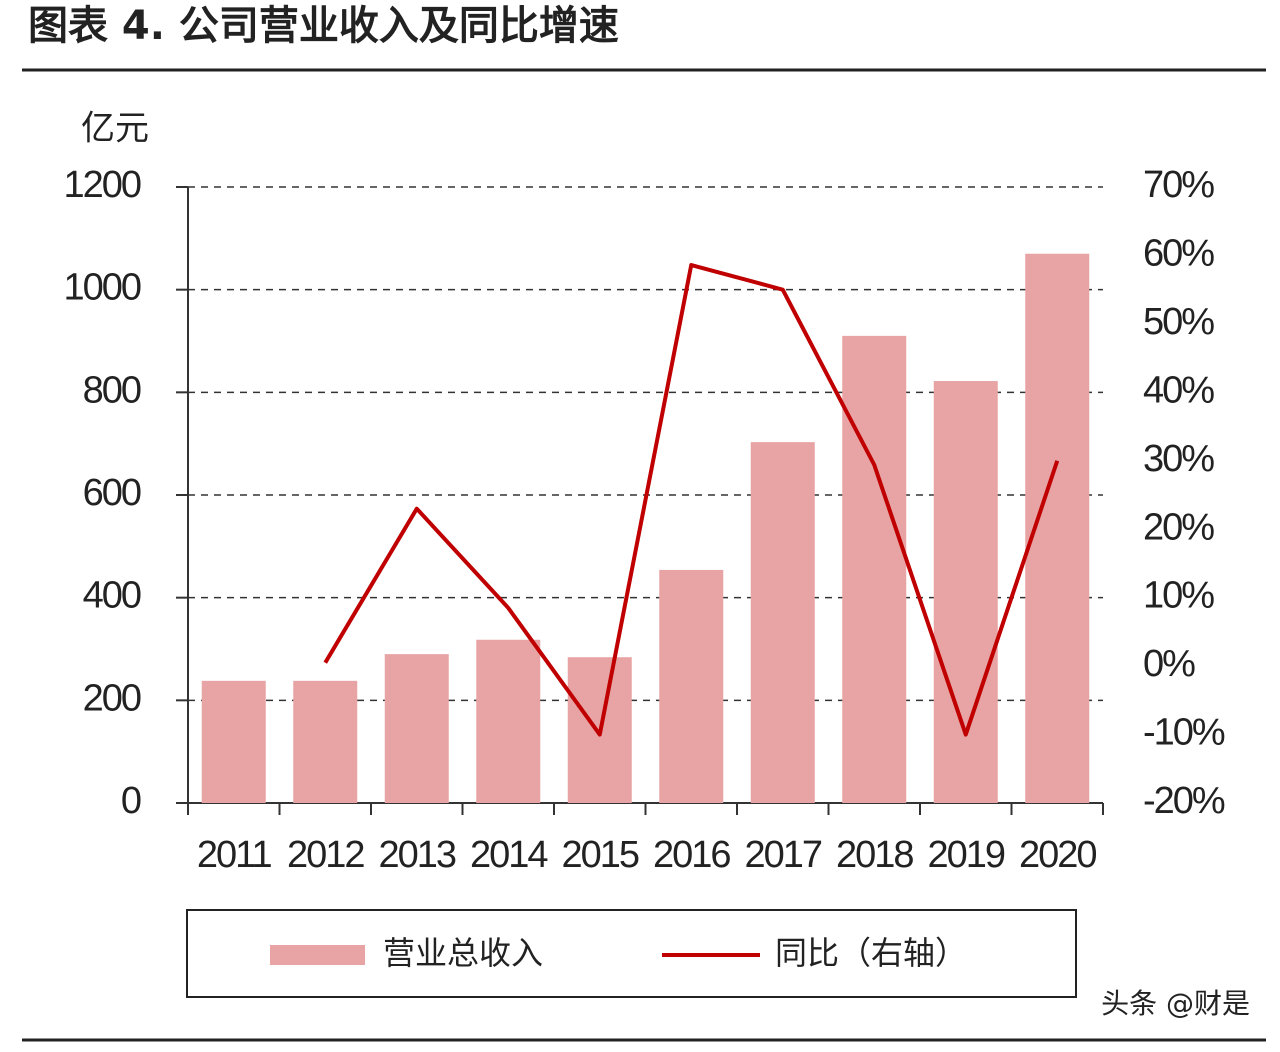 Image resolution: width=1280 pixels, height=1052 pixels. I want to click on chart-title: 图表 4. 公司营业收入及同比增速, so click(323, 26).